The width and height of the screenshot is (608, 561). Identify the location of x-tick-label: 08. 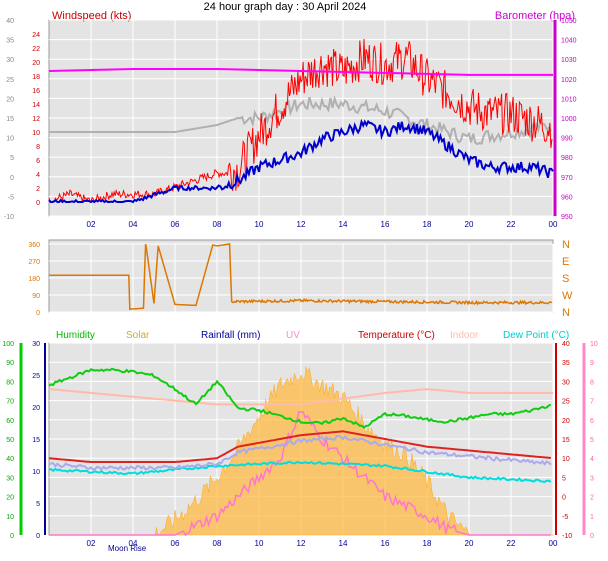
(217, 224).